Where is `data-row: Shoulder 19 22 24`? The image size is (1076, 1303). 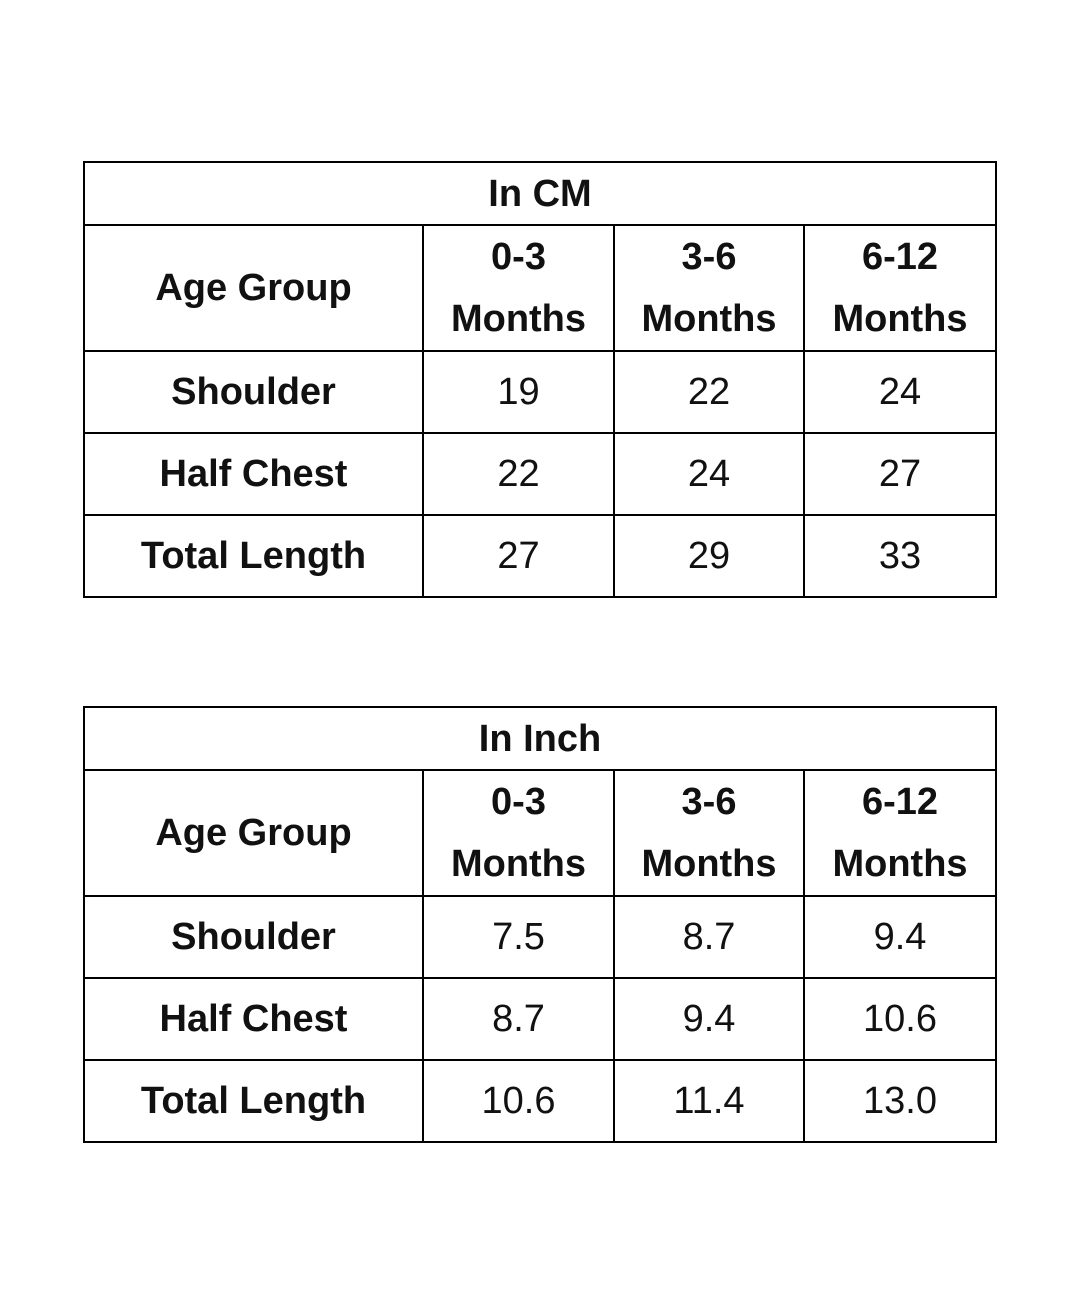 data-row: Shoulder 19 22 24 is located at coordinates (540, 392).